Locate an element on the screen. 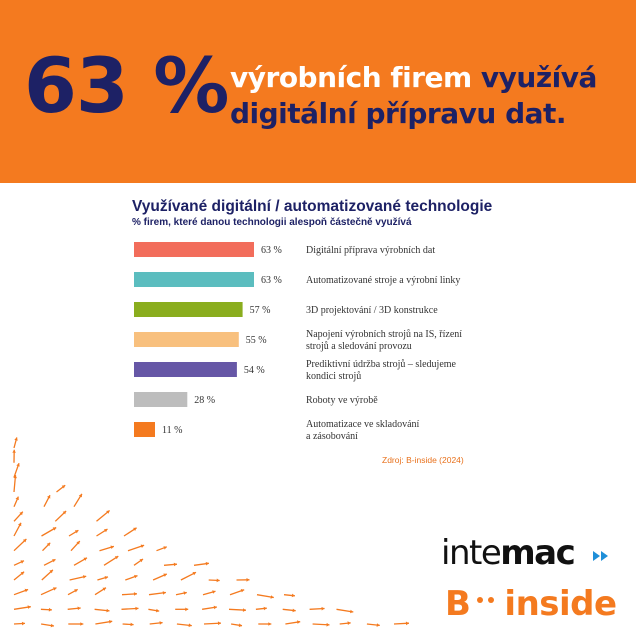 The image size is (636, 636). headline-line-2: digitální přípravu dat. is located at coordinates (398, 113).